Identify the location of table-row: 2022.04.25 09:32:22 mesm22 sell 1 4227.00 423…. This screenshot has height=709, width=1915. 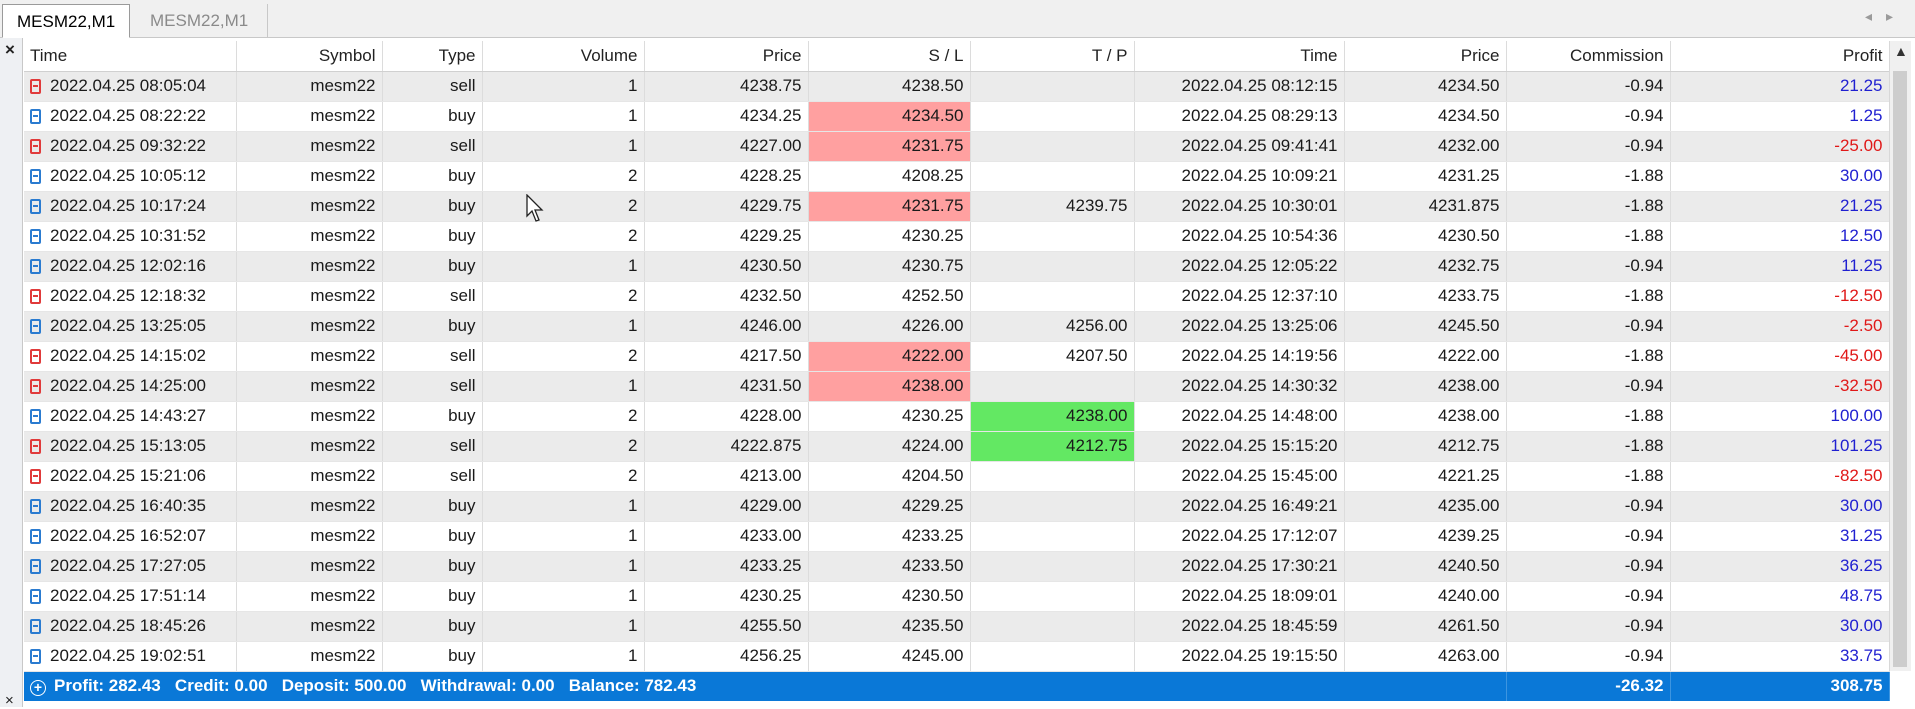
(957, 146).